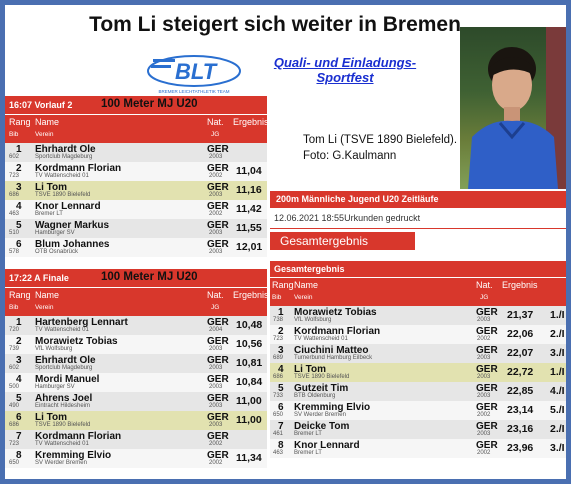  I want to click on athlete-name: Li Tom, so click(310, 369).